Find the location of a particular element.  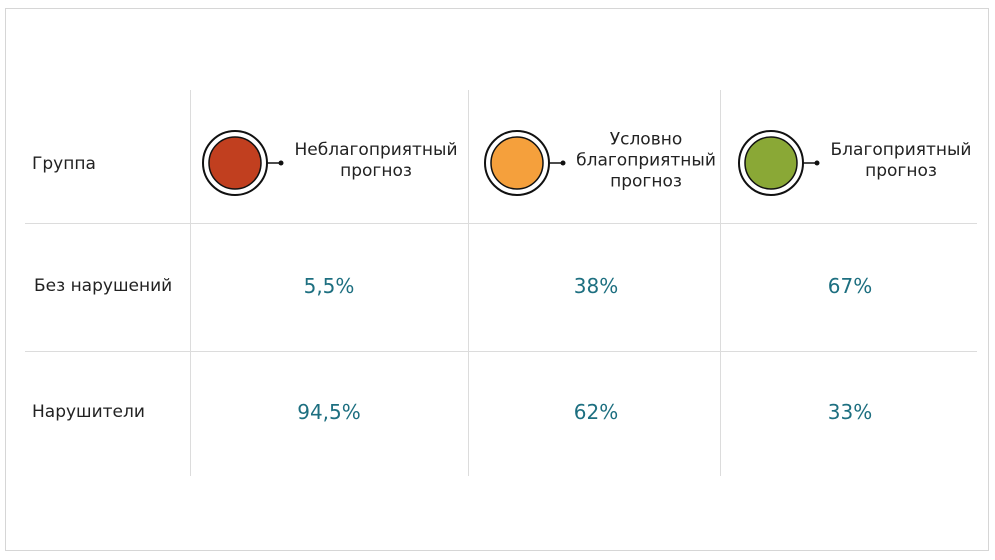

cell-value: 67% is located at coordinates (850, 286).